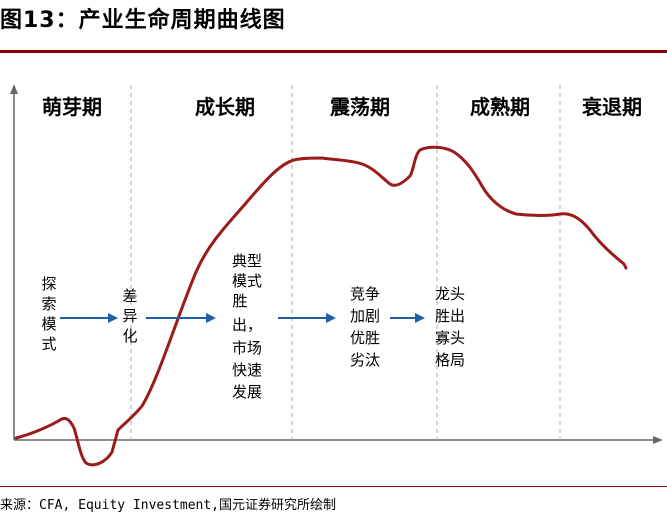  What do you see at coordinates (365, 316) in the screenshot?
I see `svg-text: 加剧` at bounding box center [365, 316].